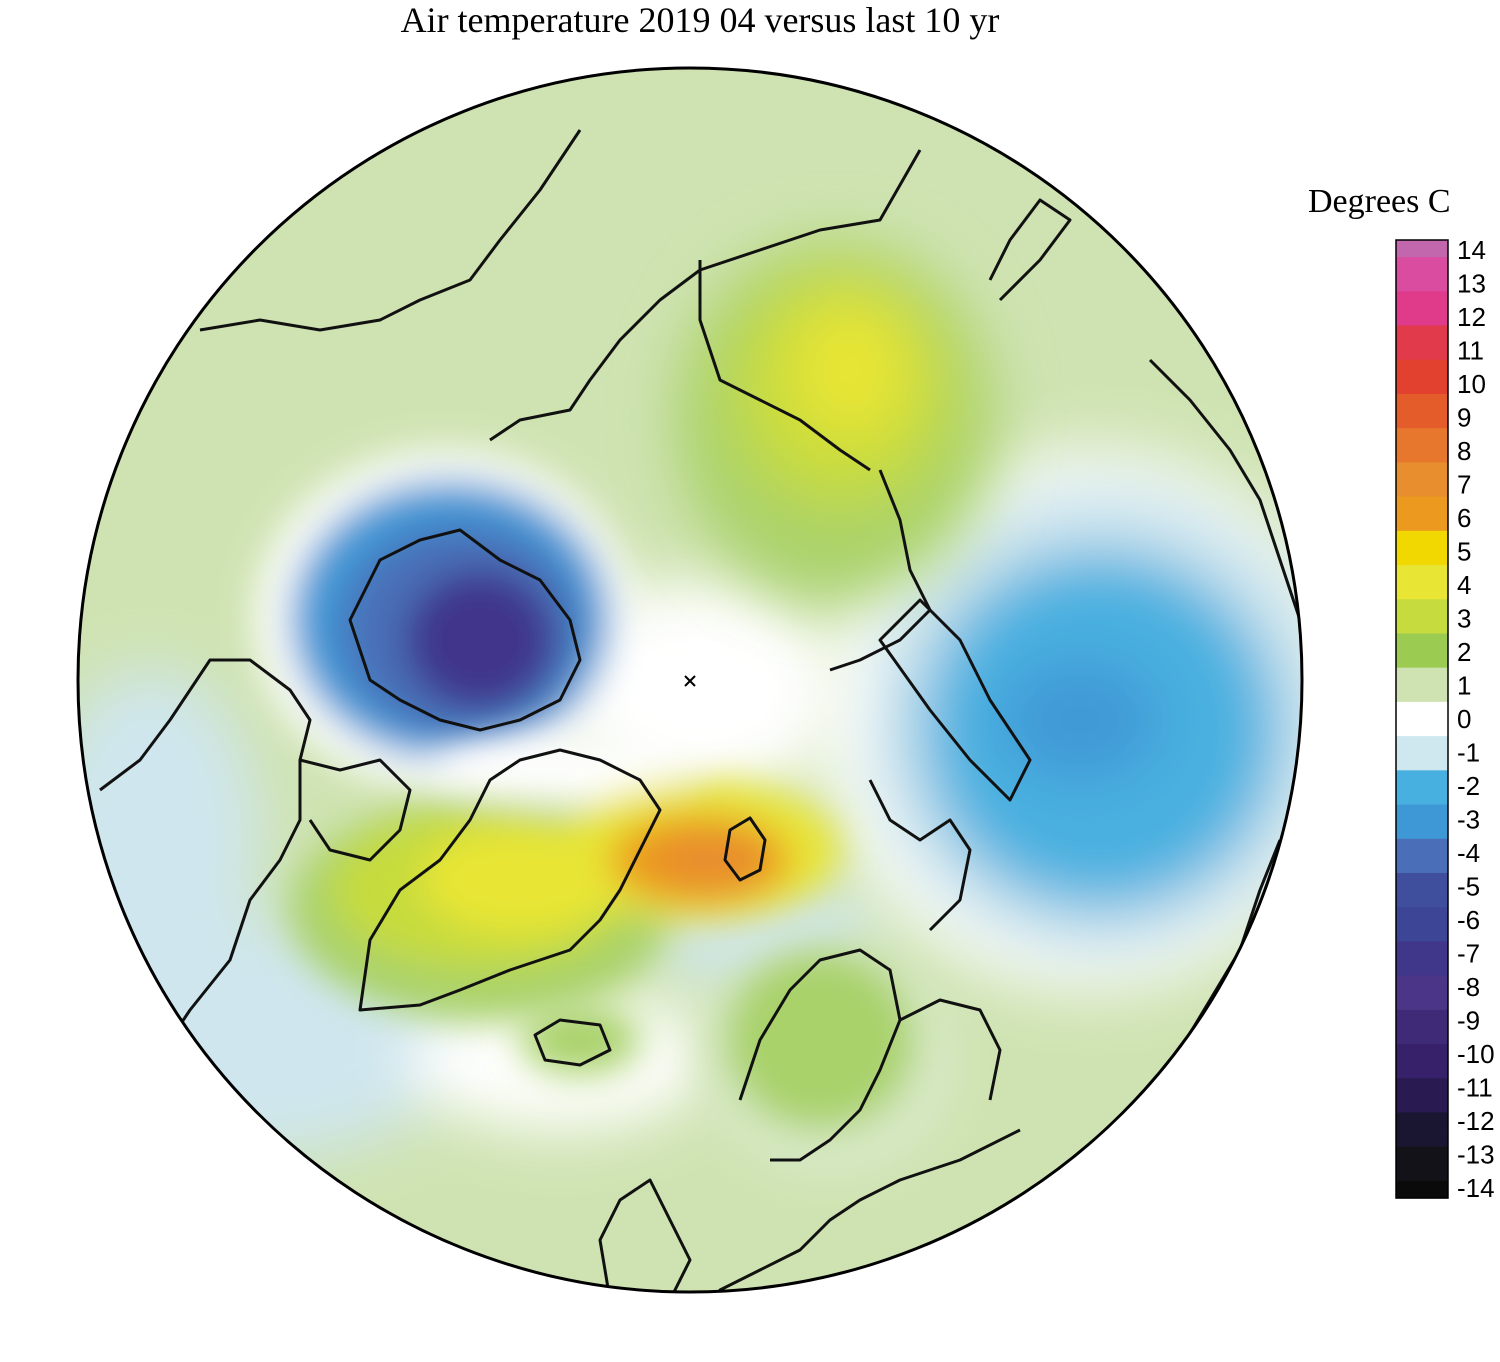  What do you see at coordinates (1468, 887) in the screenshot?
I see `legend-tick-label: -5` at bounding box center [1468, 887].